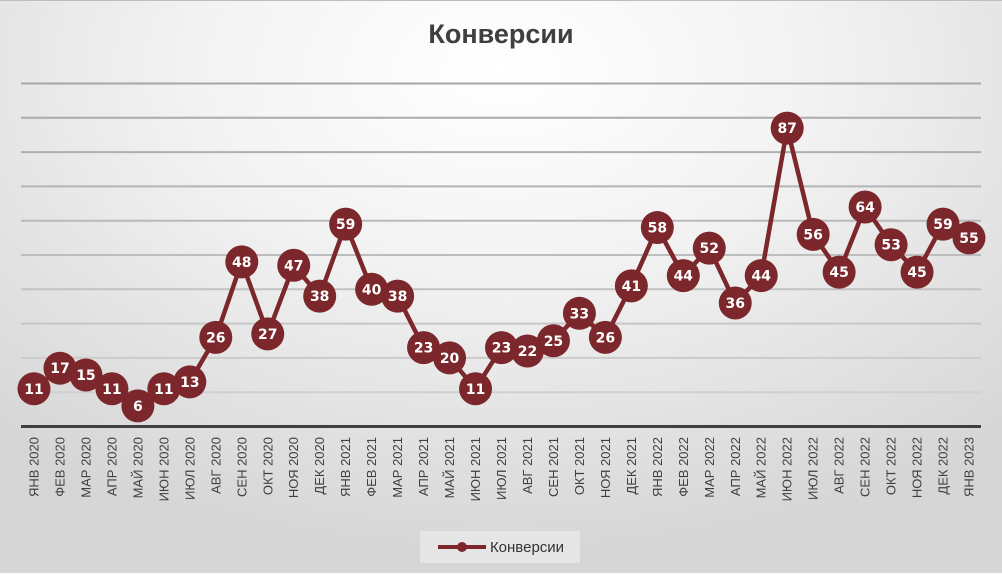 This screenshot has width=1002, height=574. I want to click on data-point: 36, so click(735, 303).